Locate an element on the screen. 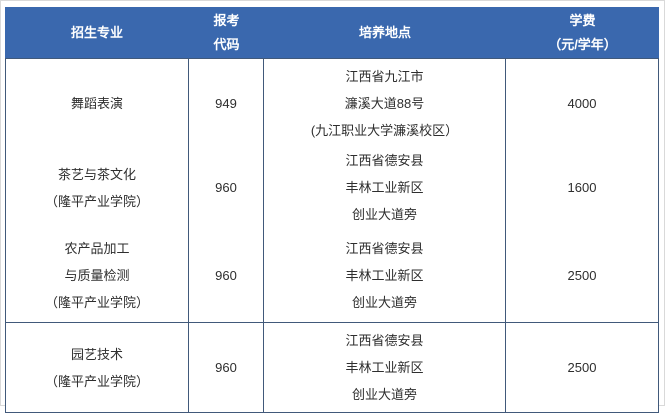  col-header-tuition-line1: 学费 is located at coordinates (582, 20).